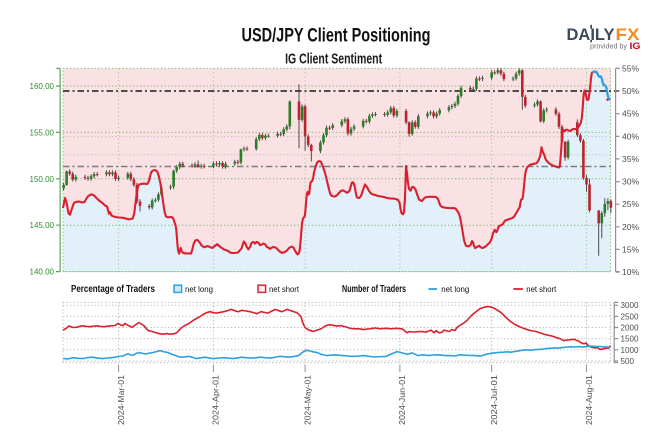  Describe the element at coordinates (307, 400) in the screenshot. I see `svg-text: 2024-May-01` at that location.